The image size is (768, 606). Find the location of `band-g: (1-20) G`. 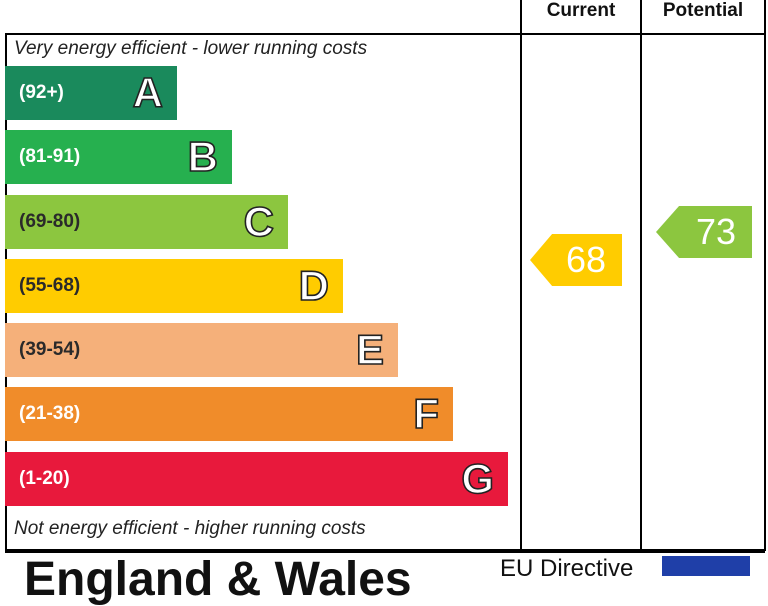

band-g: (1-20) G is located at coordinates (256, 479).